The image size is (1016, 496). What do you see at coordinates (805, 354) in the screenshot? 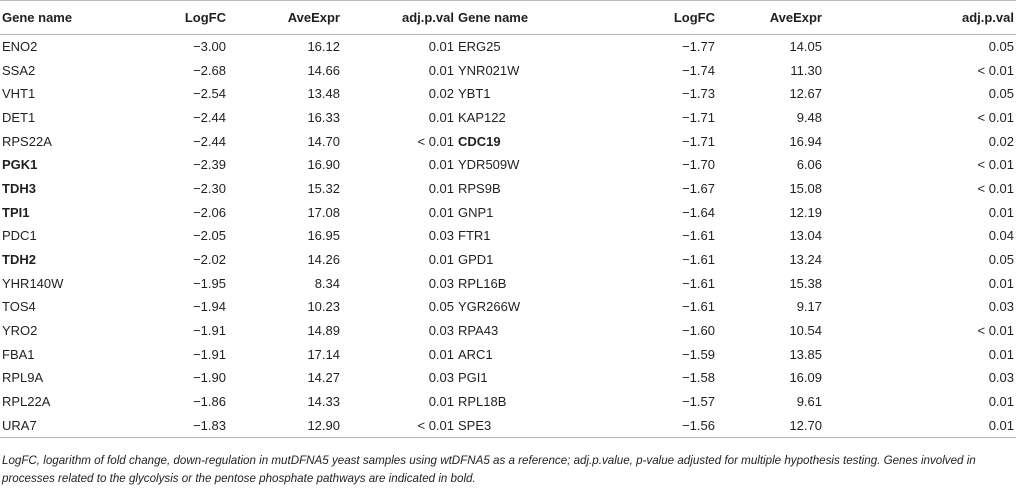
I see `aveexpr-cell-2: 13.85` at bounding box center [805, 354].